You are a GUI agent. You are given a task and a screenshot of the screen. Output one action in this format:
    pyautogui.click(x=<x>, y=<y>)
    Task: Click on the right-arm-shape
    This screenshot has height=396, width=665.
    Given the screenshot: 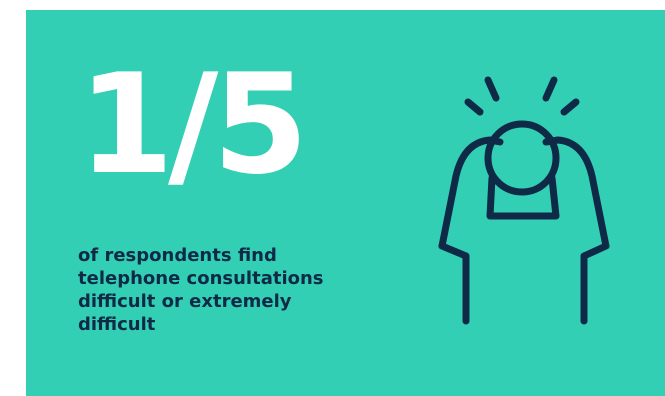 What is the action you would take?
    pyautogui.click(x=576, y=230)
    